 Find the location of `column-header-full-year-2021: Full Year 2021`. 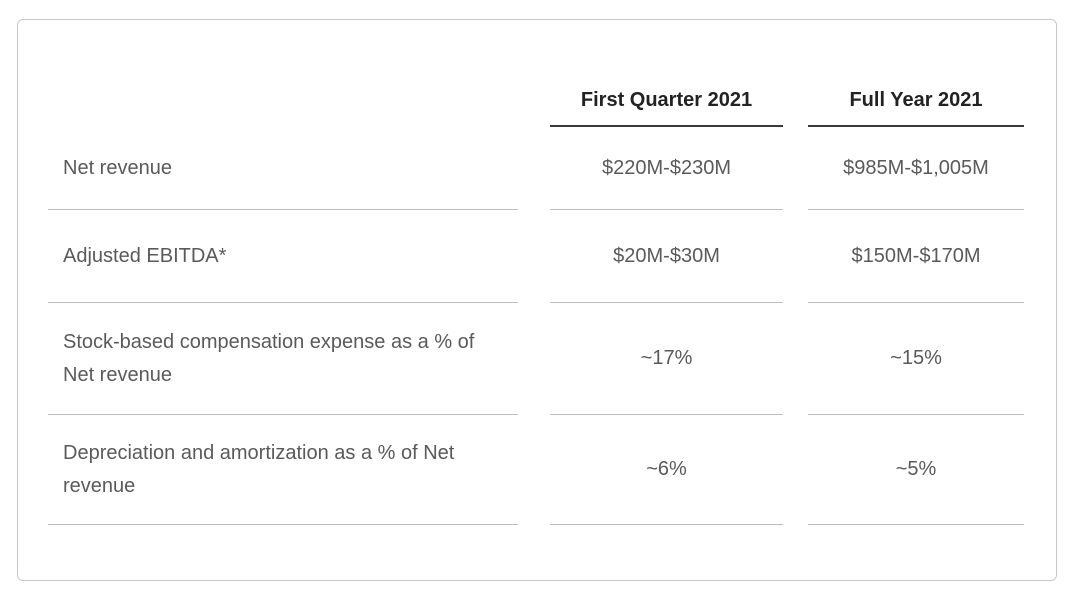

column-header-full-year-2021: Full Year 2021 is located at coordinates (916, 101).